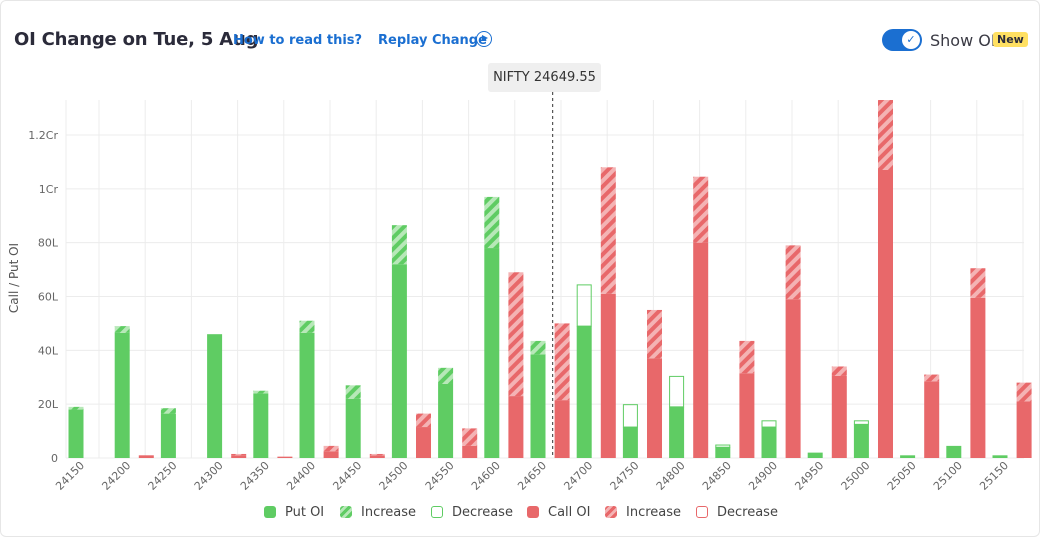 The width and height of the screenshot is (1040, 537). I want to click on legend-call-oi: Call OI, so click(569, 512).